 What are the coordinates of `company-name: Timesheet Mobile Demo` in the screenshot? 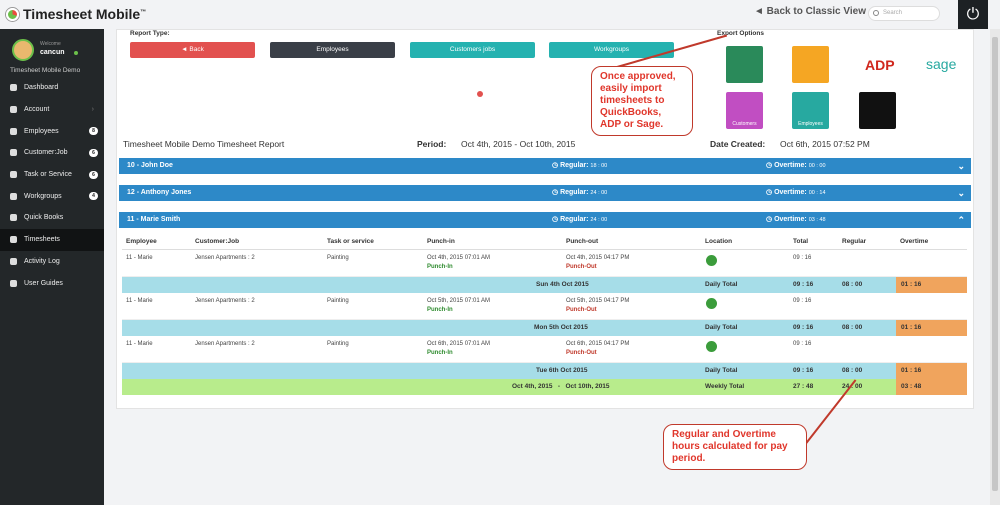 It's located at (45, 70).